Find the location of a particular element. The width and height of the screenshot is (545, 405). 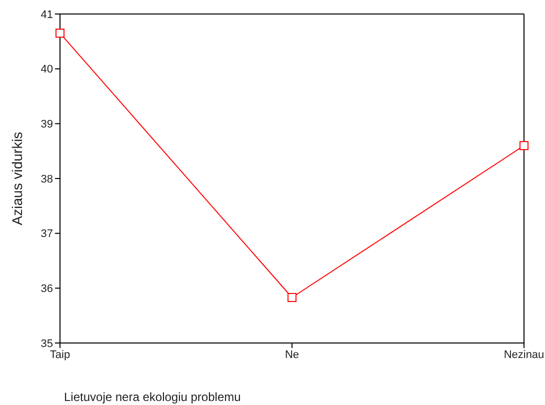

y-axis-title: Aziaus vidurkis is located at coordinates (16, 179).